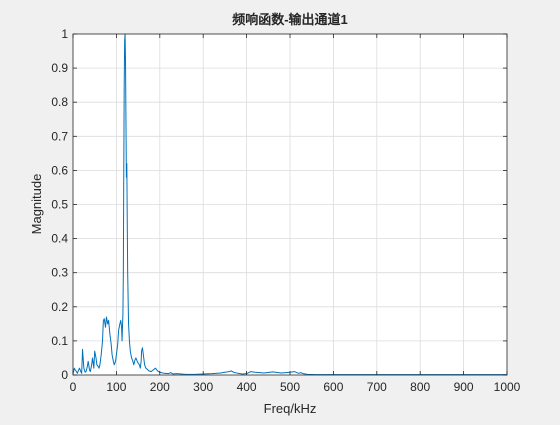 The width and height of the screenshot is (560, 425). Describe the element at coordinates (290, 387) in the screenshot. I see `x-tick-label: 500` at that location.